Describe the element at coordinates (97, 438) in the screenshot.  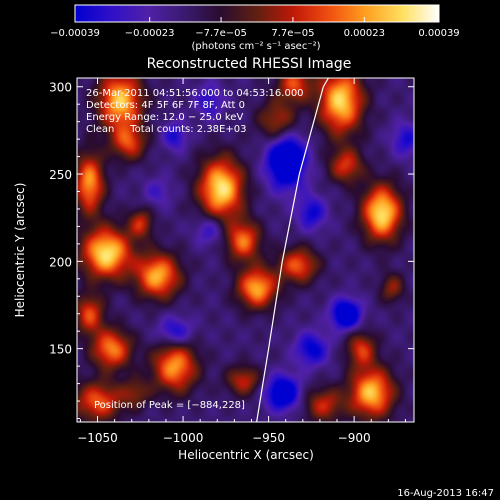
I see `x-tick-label: −1050` at that location.